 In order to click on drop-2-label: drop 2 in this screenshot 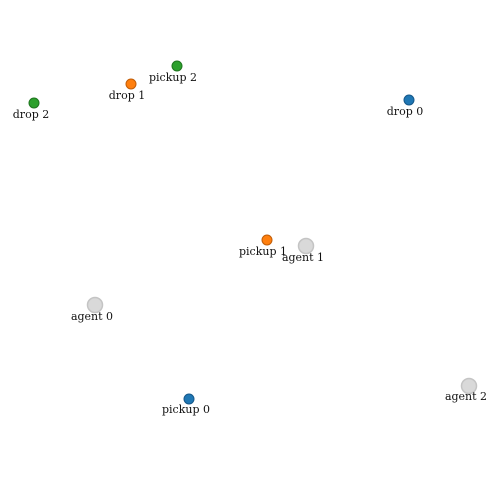, I will do `click(31, 114)`.